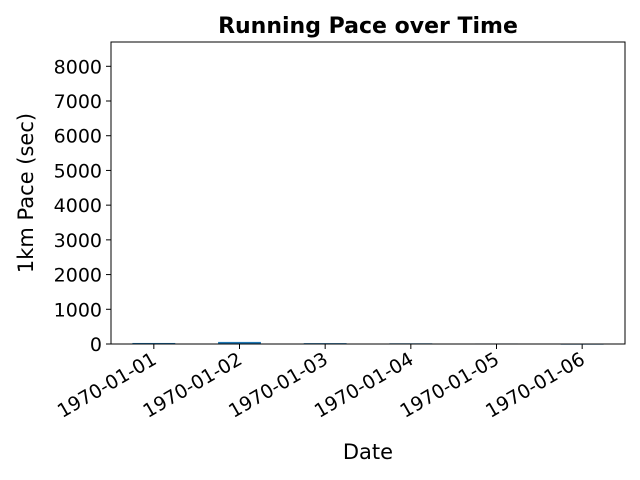 Image resolution: width=640 pixels, height=480 pixels. I want to click on y-axis-label: 1km Pace (sec), so click(26, 193).